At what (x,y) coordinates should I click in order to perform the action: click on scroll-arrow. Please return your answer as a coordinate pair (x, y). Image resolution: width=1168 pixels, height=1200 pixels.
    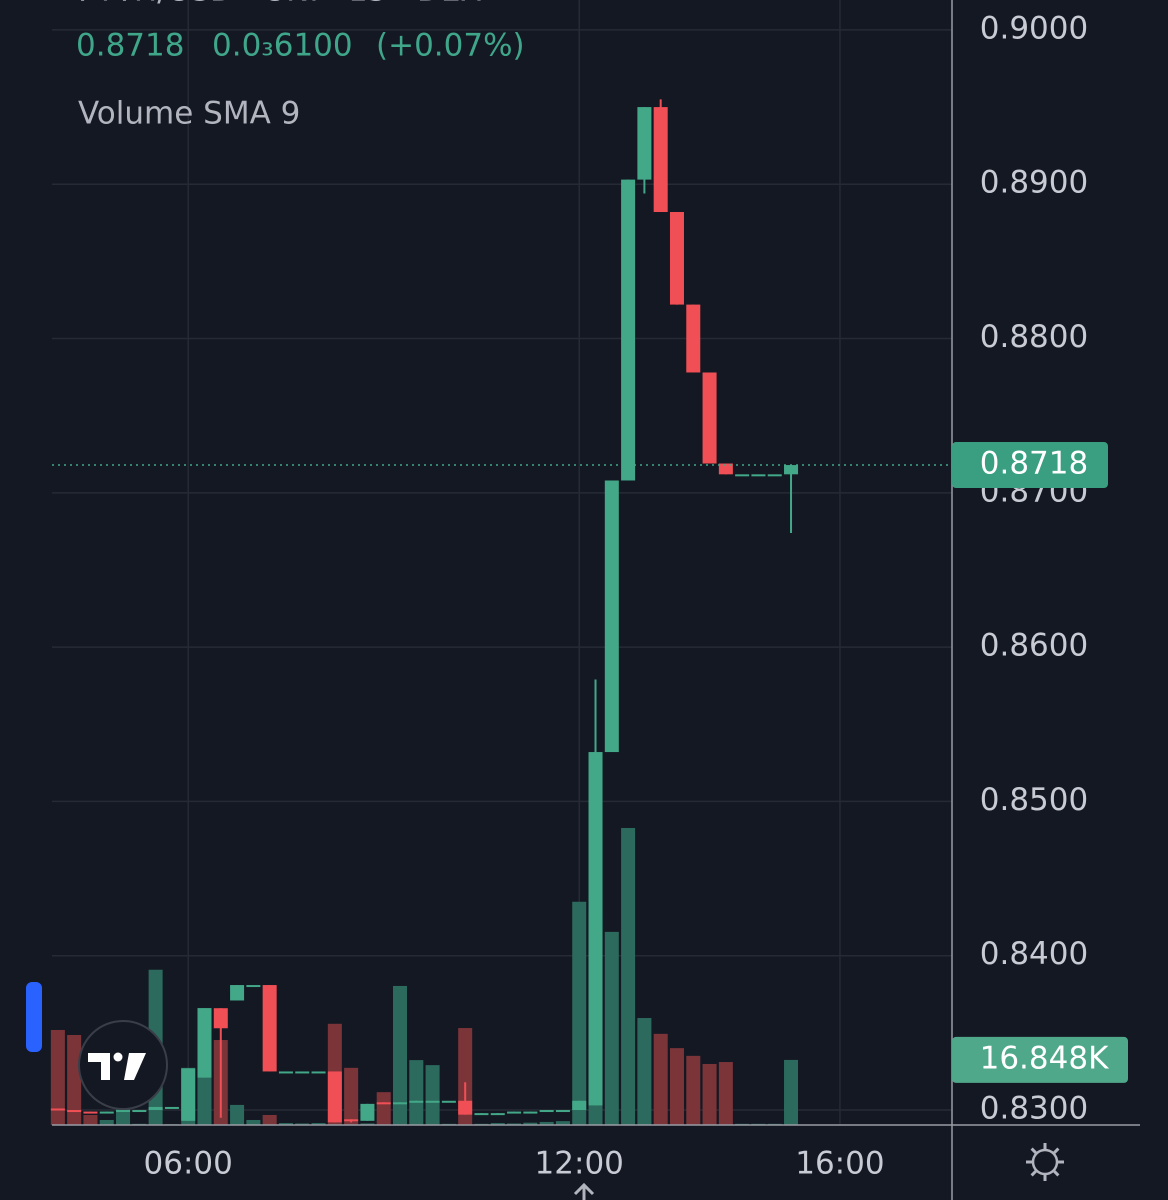
    Looking at the image, I should click on (584, 1191).